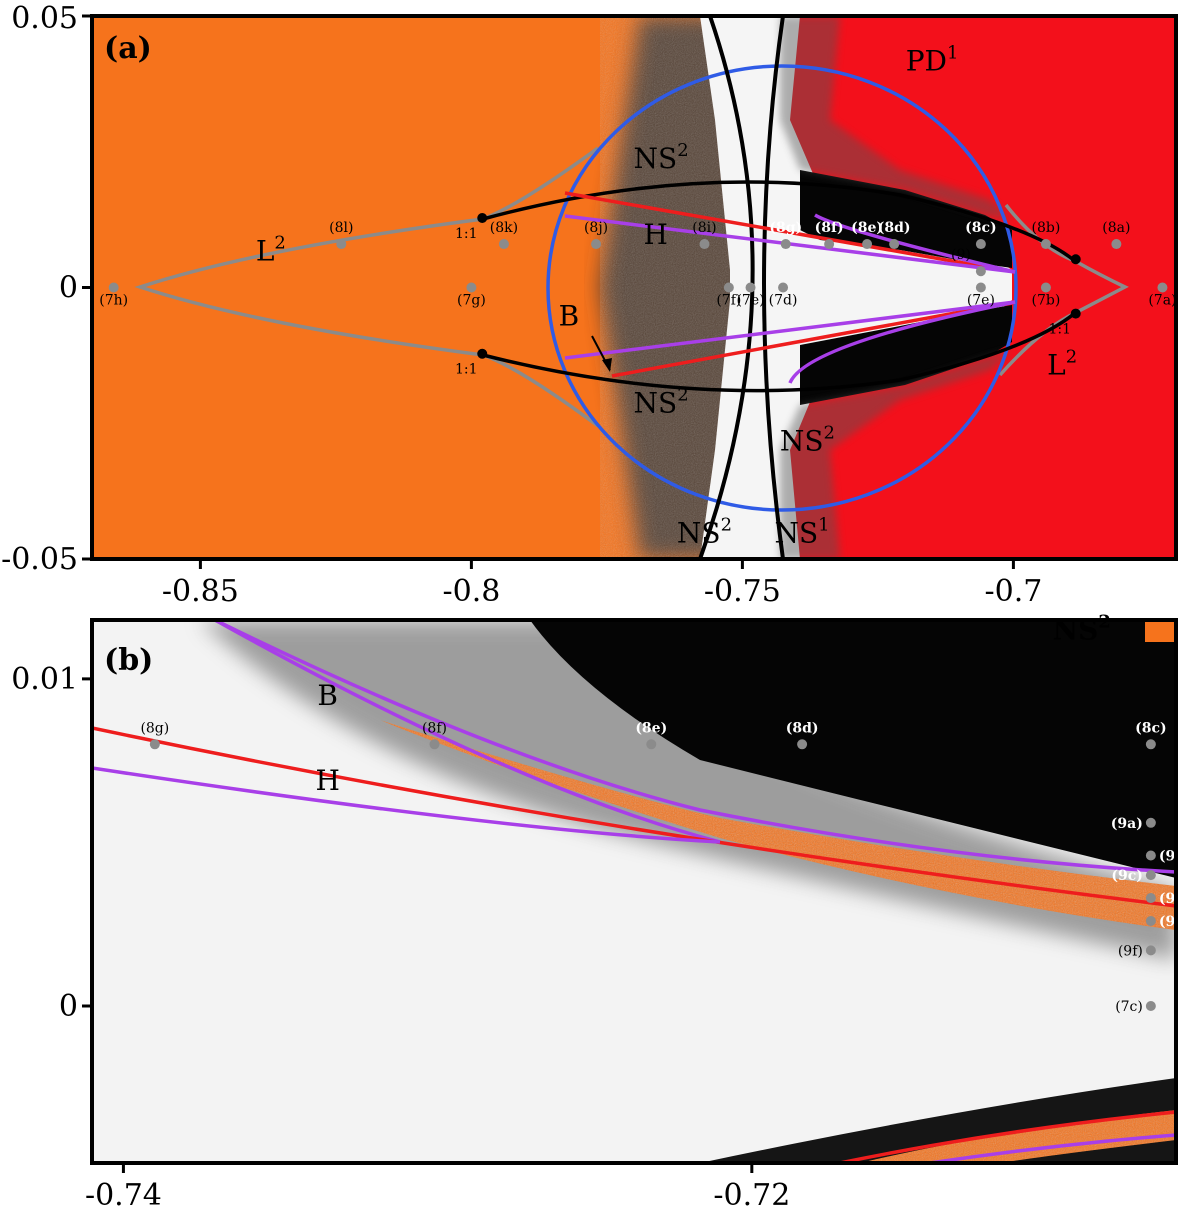 The height and width of the screenshot is (1213, 1183). Describe the element at coordinates (829, 228) in the screenshot. I see `point-label: (8f)` at that location.